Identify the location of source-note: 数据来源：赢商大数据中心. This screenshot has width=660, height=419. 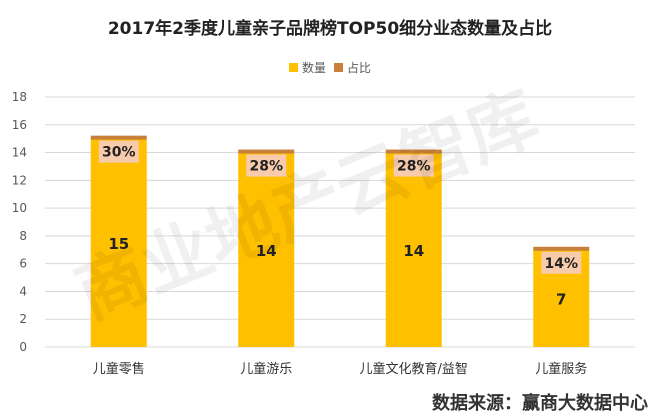
(540, 403).